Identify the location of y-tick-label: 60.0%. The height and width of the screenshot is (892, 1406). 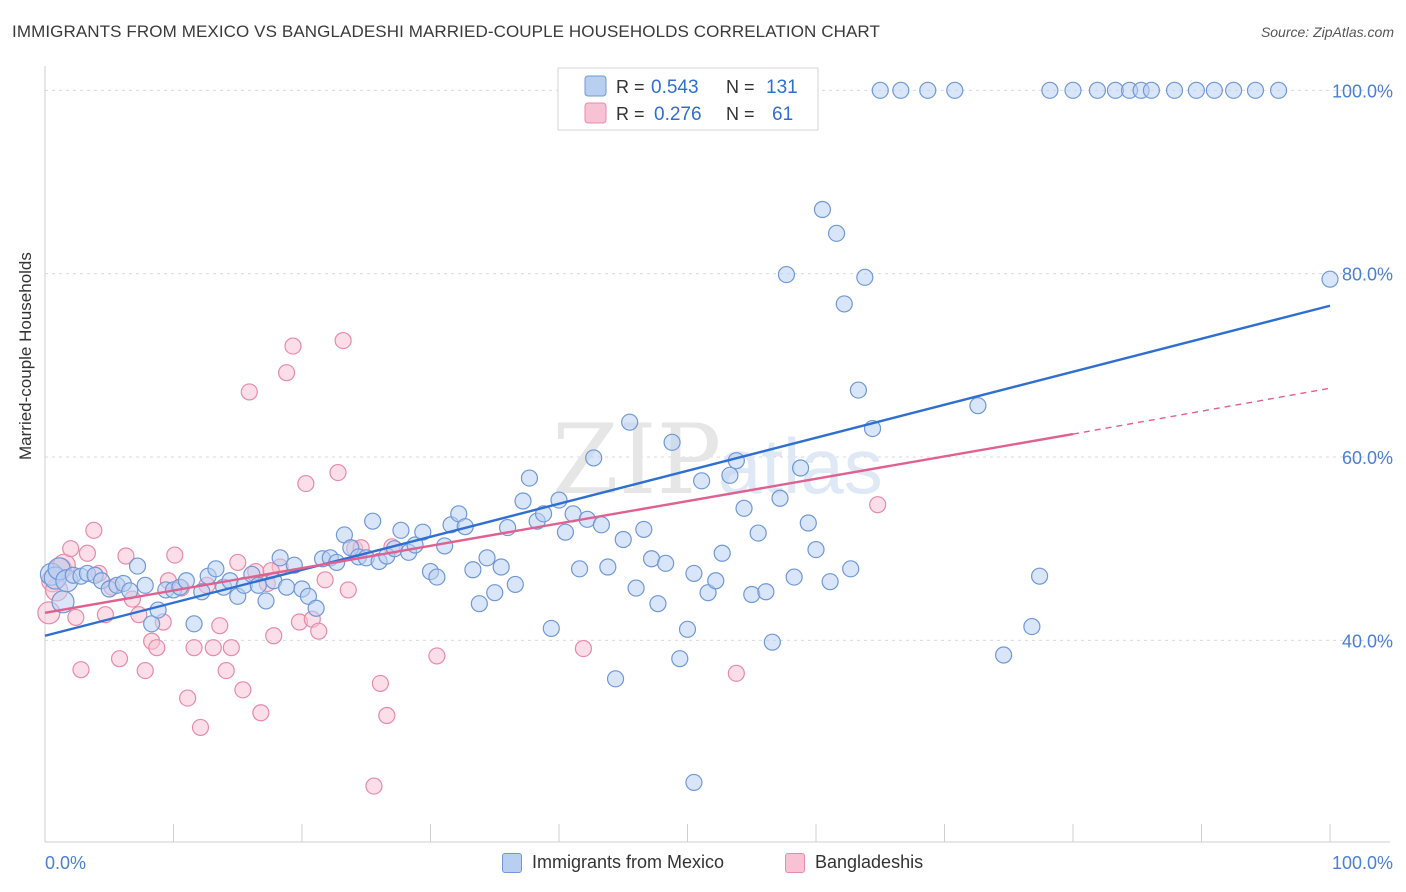
(1367, 458).